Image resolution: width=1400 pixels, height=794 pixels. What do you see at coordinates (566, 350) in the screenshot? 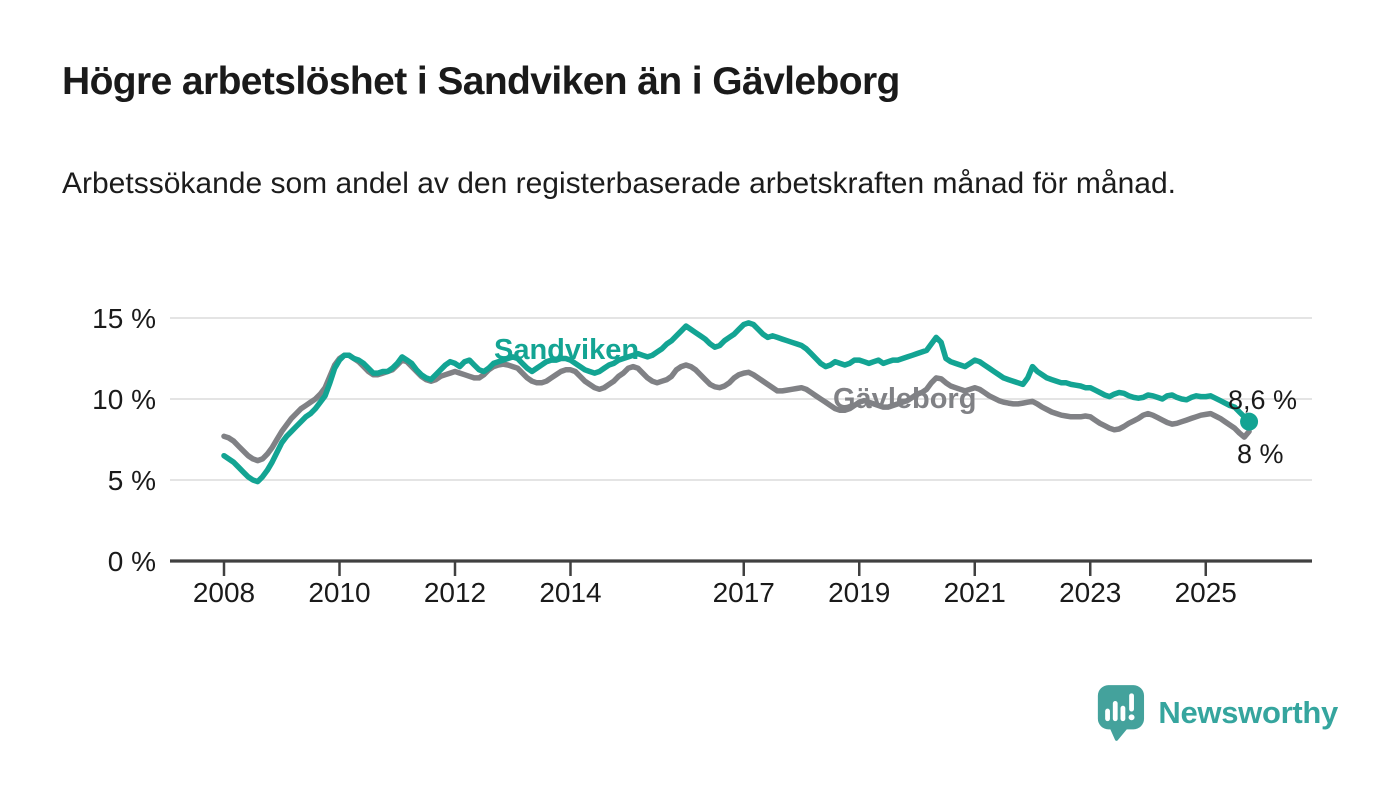
I see `series-label-sandviken: Sandviken` at bounding box center [566, 350].